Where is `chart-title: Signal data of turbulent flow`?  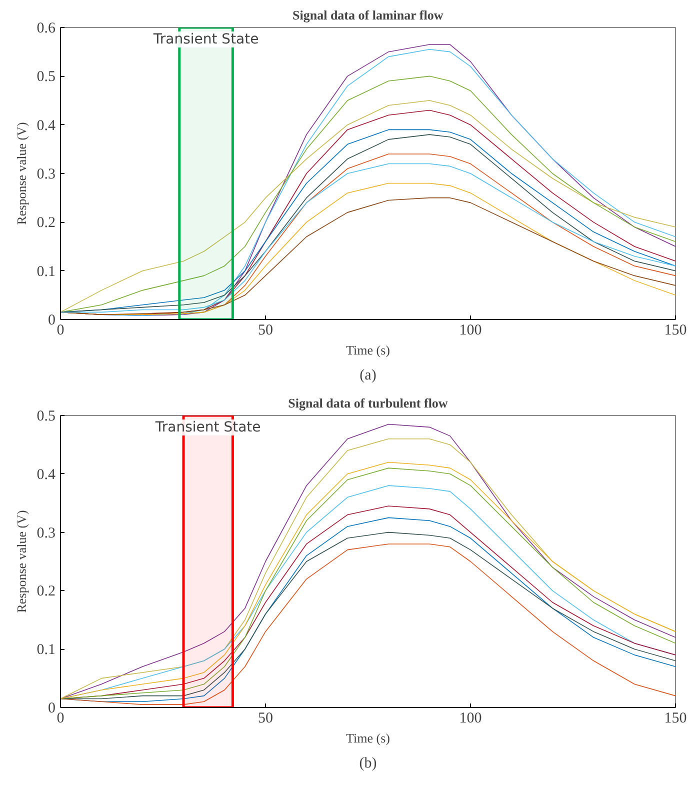
chart-title: Signal data of turbulent flow is located at coordinates (368, 403).